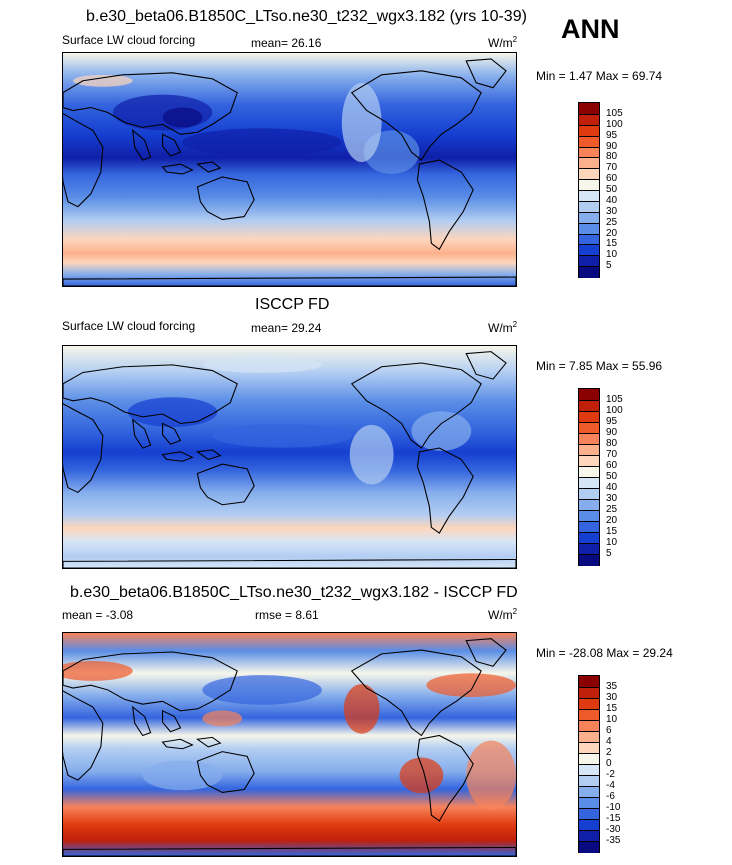 The width and height of the screenshot is (732, 865). What do you see at coordinates (129, 326) in the screenshot?
I see `panel2-variable-label: Surface LW cloud forcing` at bounding box center [129, 326].